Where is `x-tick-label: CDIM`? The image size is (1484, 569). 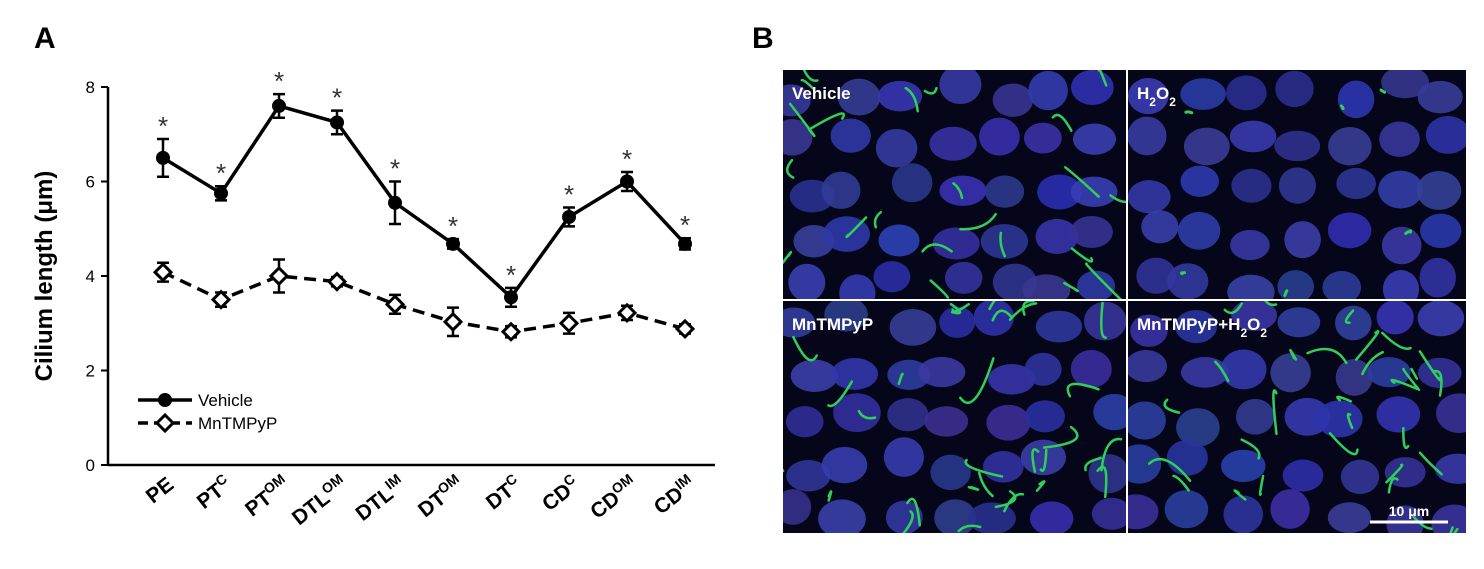
x-tick-label: CDIM is located at coordinates (674, 494).